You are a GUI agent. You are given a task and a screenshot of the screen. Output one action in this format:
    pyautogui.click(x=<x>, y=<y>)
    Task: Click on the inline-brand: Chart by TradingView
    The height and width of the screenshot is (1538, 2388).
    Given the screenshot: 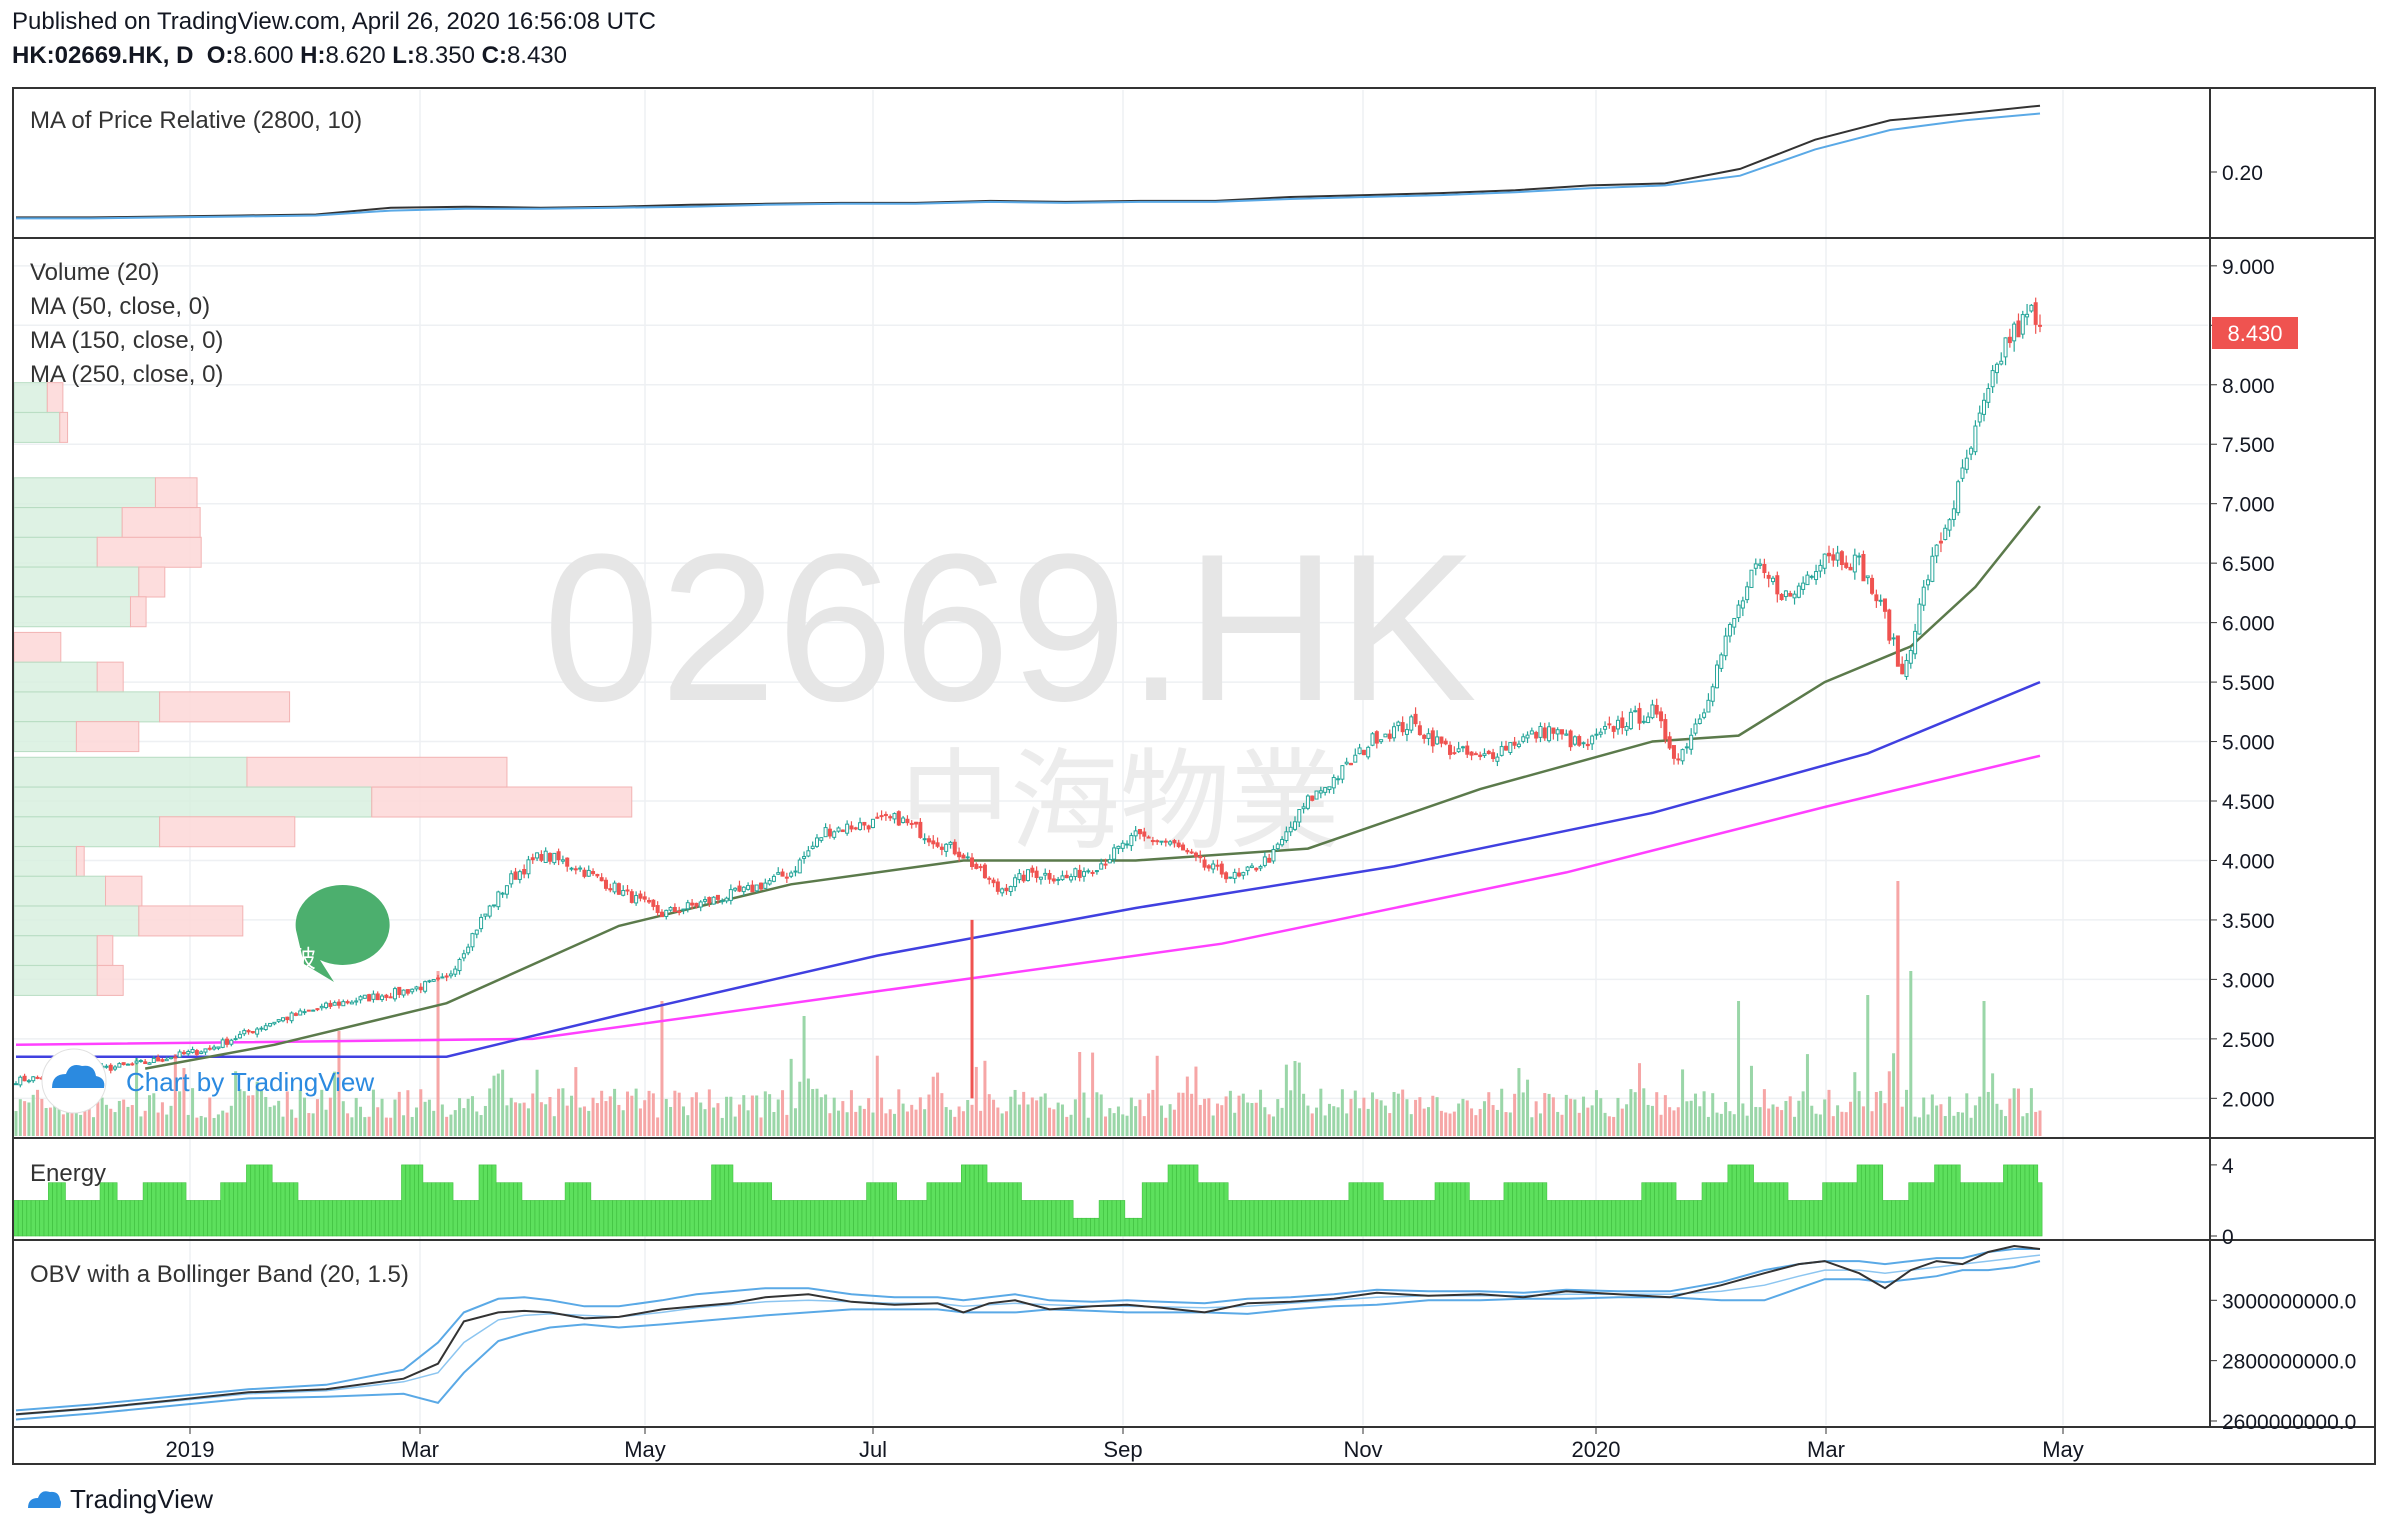 What is the action you would take?
    pyautogui.click(x=207, y=1081)
    